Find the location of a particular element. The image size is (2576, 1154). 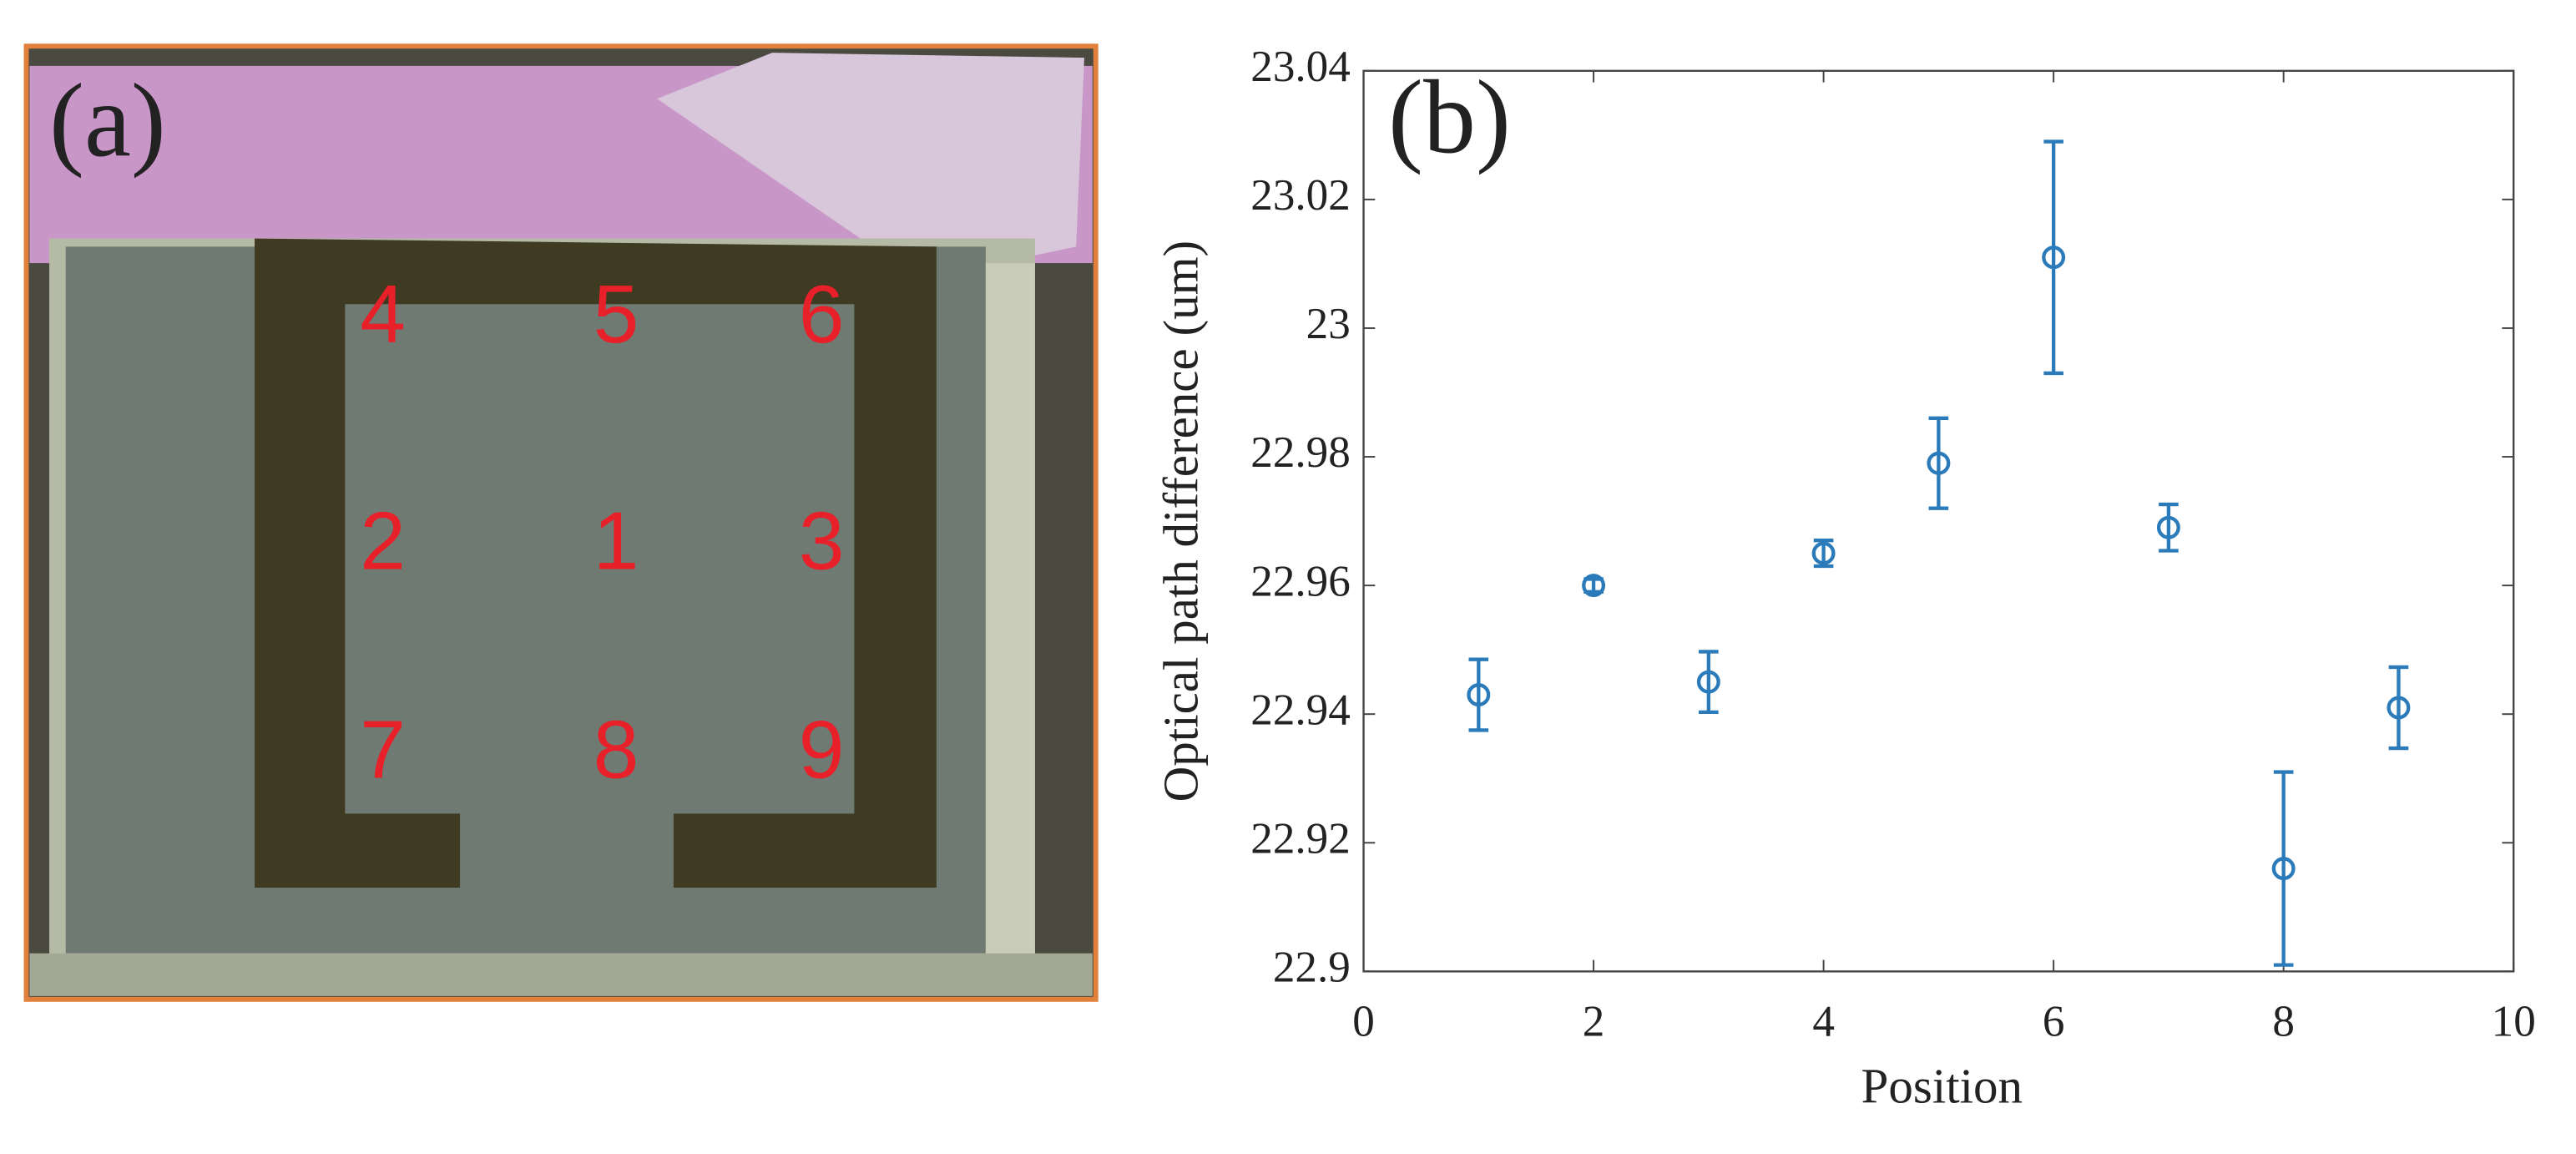

panel-label: (b) is located at coordinates (1449, 118).